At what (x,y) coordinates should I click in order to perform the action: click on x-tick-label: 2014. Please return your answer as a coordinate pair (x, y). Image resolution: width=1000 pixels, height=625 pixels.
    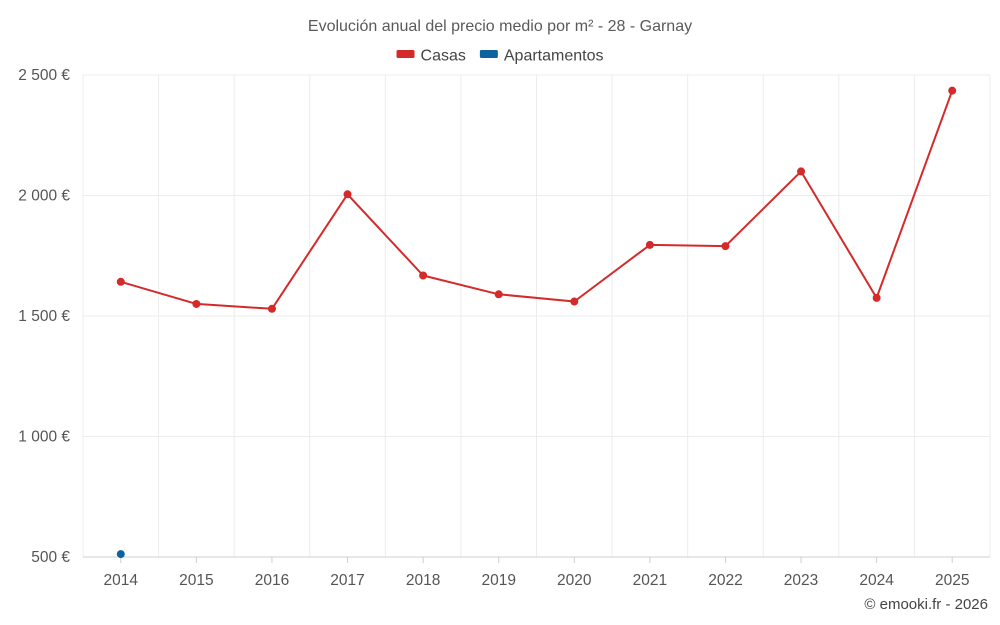
    Looking at the image, I should click on (121, 580).